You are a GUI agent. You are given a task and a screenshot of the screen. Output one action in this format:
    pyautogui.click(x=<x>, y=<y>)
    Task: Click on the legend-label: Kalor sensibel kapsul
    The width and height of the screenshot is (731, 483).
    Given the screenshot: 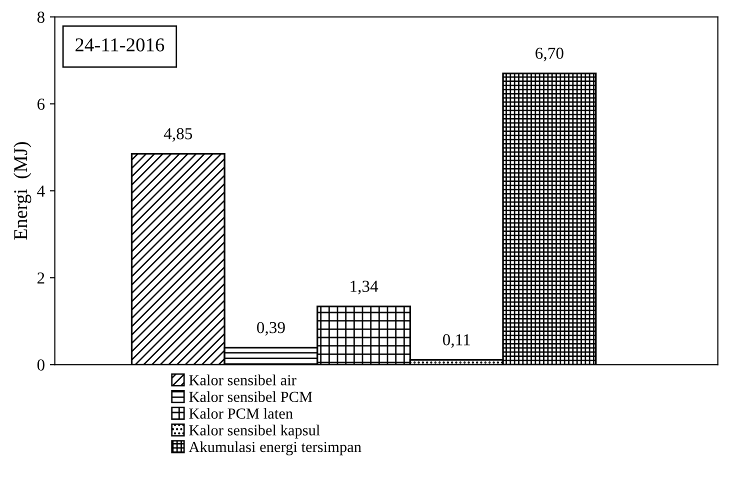 What is the action you would take?
    pyautogui.click(x=254, y=431)
    